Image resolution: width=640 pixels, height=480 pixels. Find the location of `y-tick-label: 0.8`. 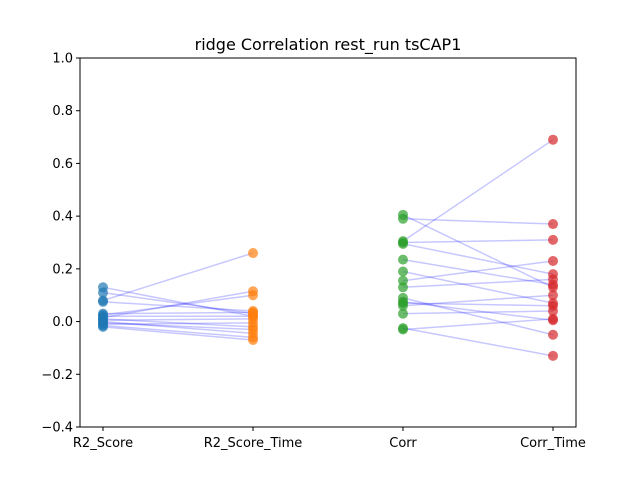

y-tick-label: 0.8 is located at coordinates (62, 111).